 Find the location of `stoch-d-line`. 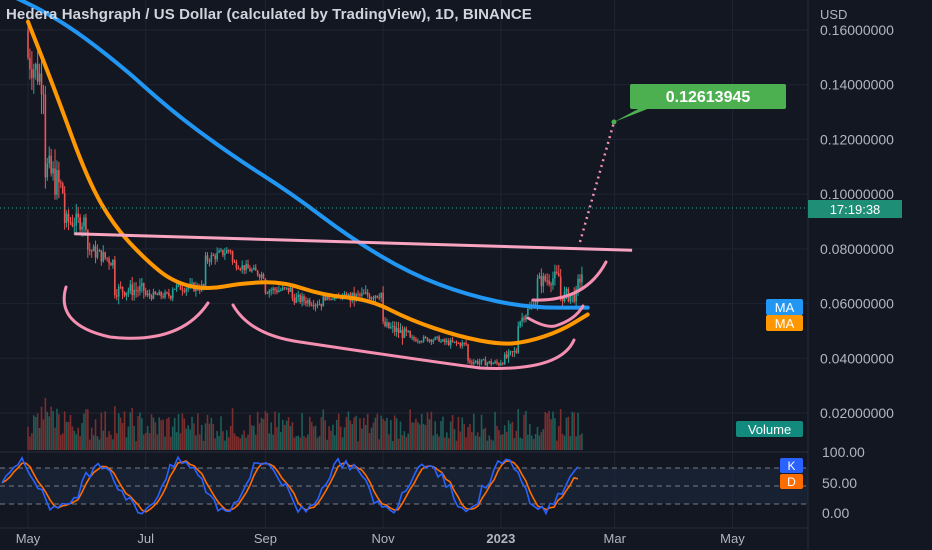

stoch-d-line is located at coordinates (290, 486).